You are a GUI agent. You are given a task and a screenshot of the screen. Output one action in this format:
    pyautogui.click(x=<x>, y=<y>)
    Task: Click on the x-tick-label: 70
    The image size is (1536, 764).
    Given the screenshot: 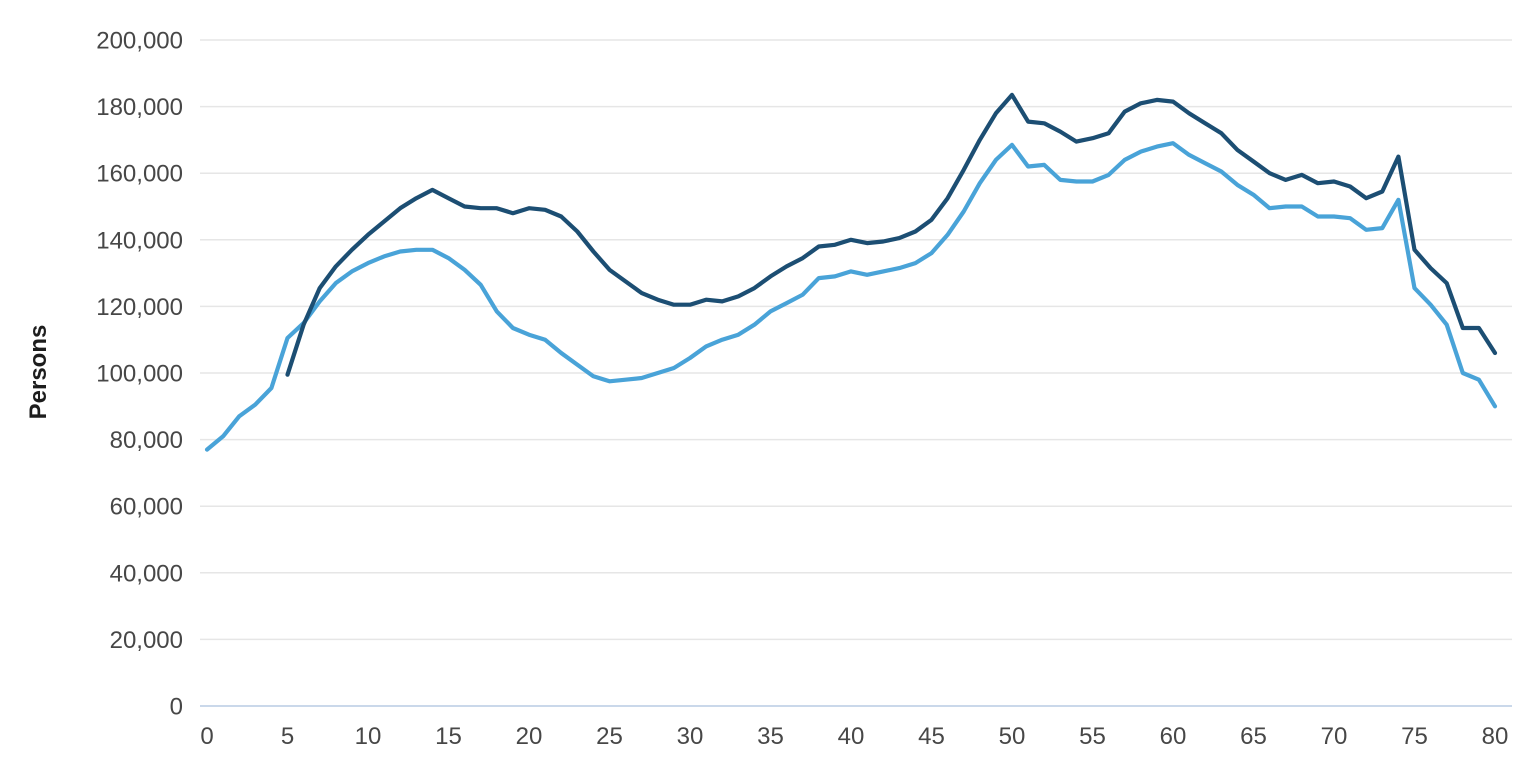 What is the action you would take?
    pyautogui.click(x=1334, y=736)
    